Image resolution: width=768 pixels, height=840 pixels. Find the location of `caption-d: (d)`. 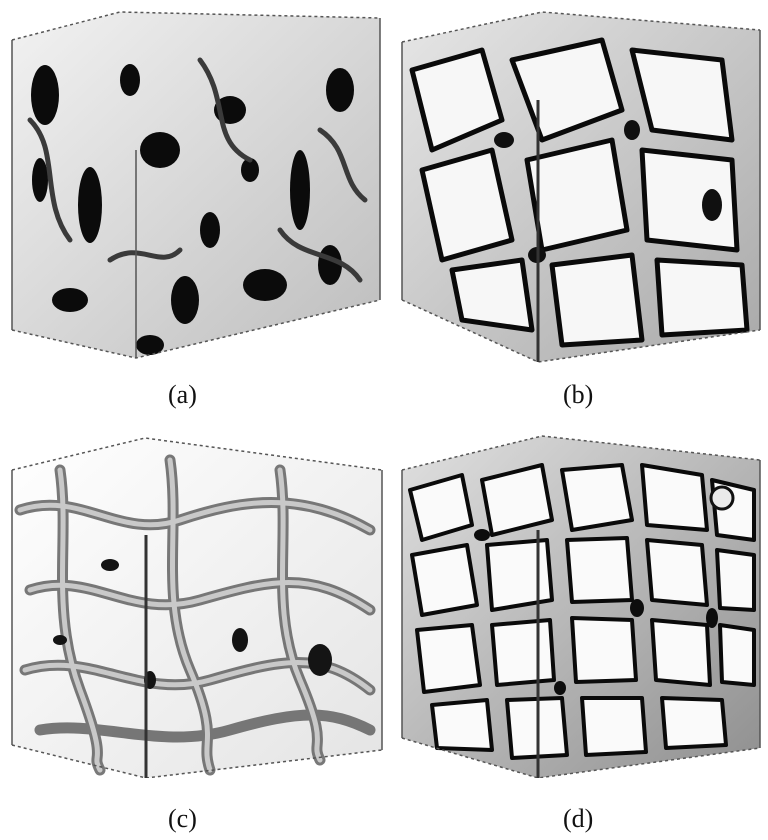

caption-d: (d) is located at coordinates (578, 818).